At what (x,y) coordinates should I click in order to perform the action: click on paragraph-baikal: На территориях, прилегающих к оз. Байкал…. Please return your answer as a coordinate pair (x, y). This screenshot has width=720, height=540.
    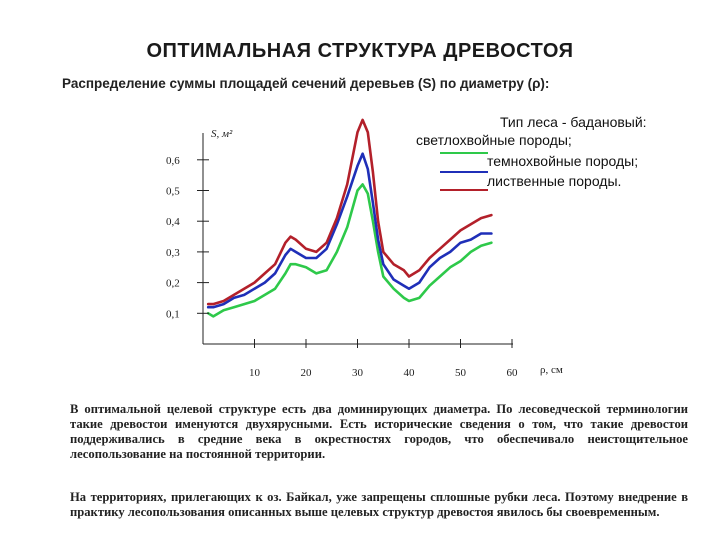
    Looking at the image, I should click on (379, 504).